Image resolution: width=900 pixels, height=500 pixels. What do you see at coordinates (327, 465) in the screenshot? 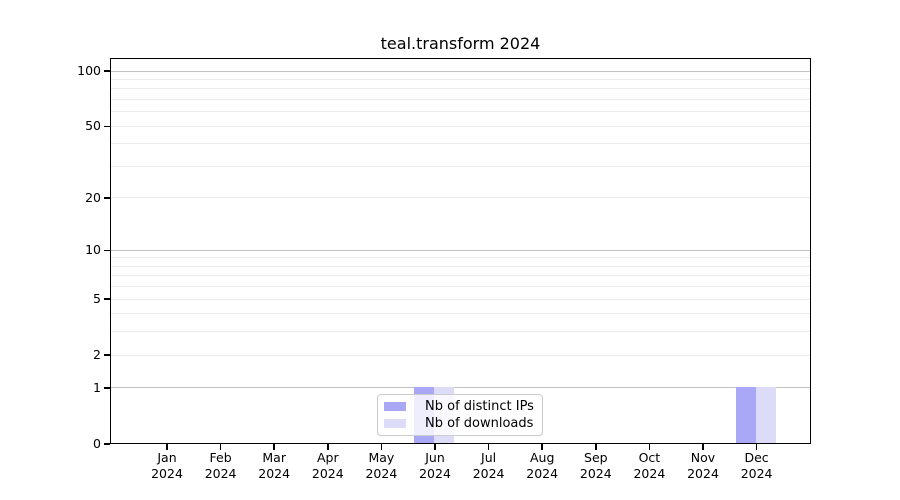
I see `x-tick-label: Apr 2024` at bounding box center [327, 465].